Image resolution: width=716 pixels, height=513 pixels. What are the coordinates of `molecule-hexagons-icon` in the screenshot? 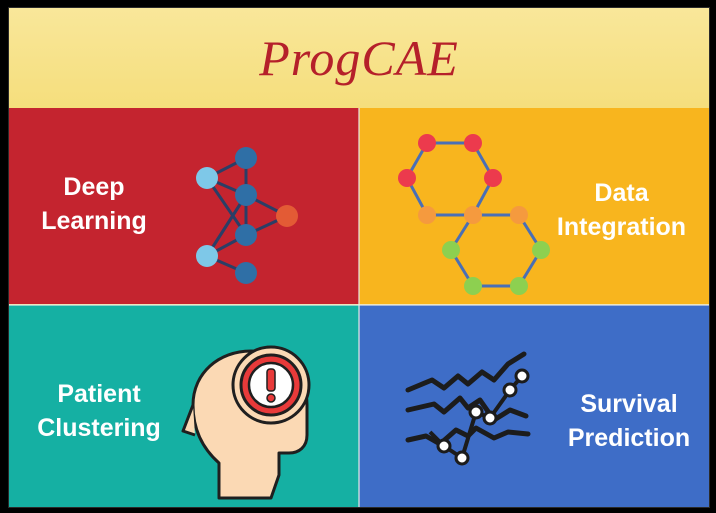 It's located at (474, 214).